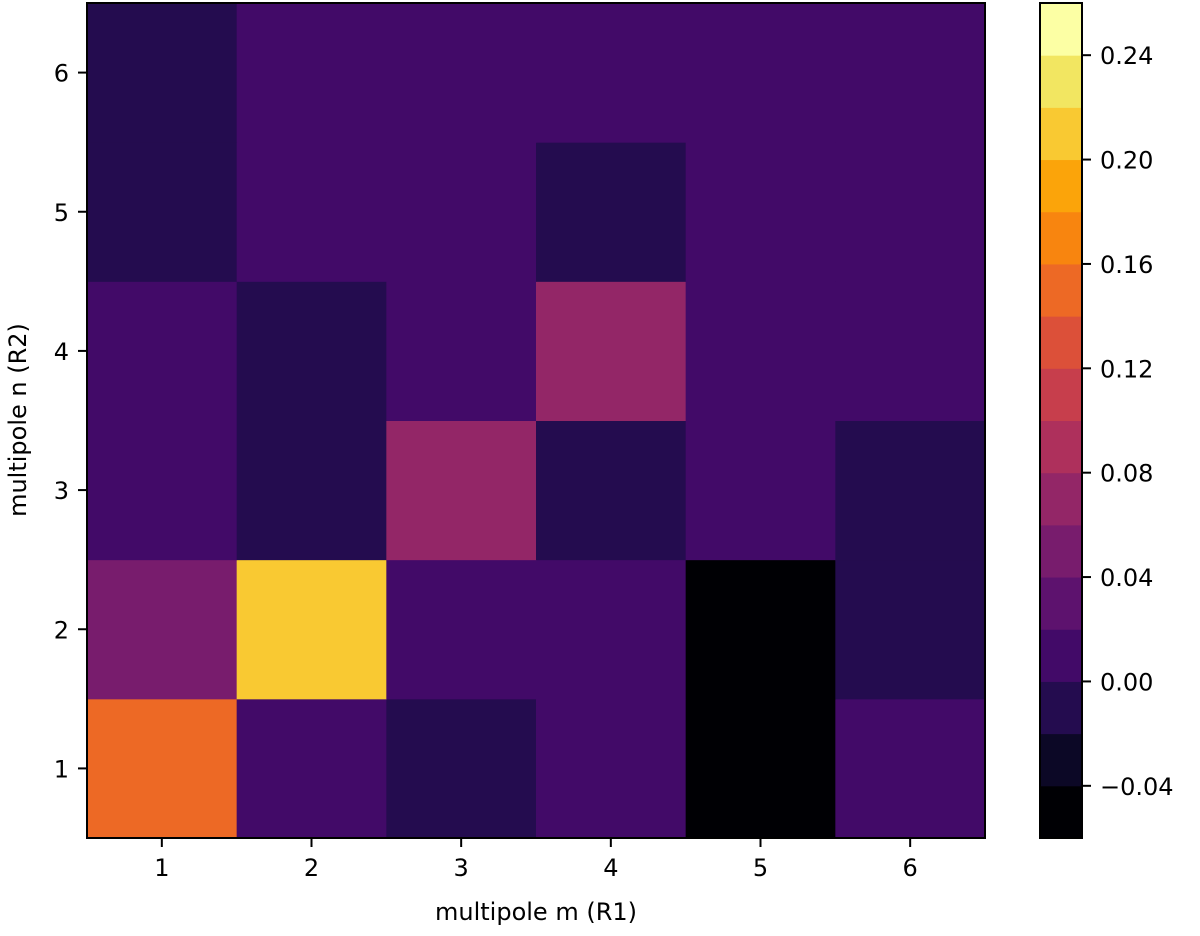 The image size is (1200, 936). Describe the element at coordinates (461, 868) in the screenshot. I see `x-tick-label: 3` at that location.